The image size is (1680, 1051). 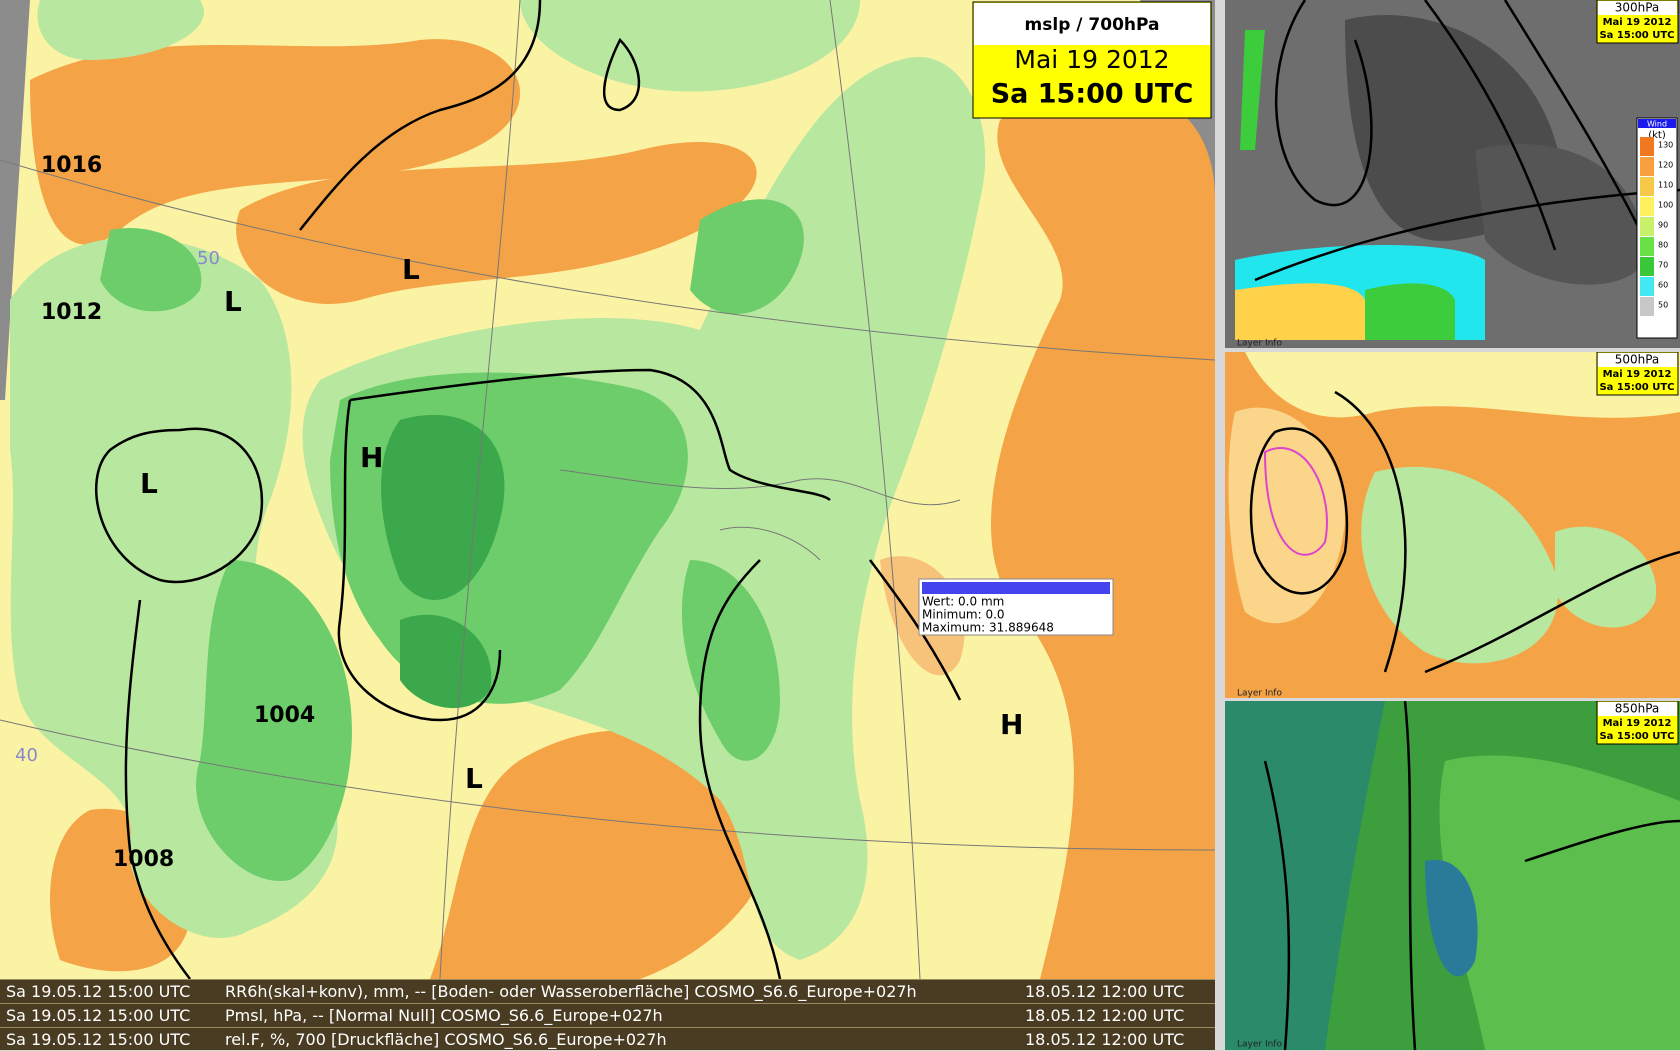 I want to click on info-popup-color, so click(x=1016, y=588).